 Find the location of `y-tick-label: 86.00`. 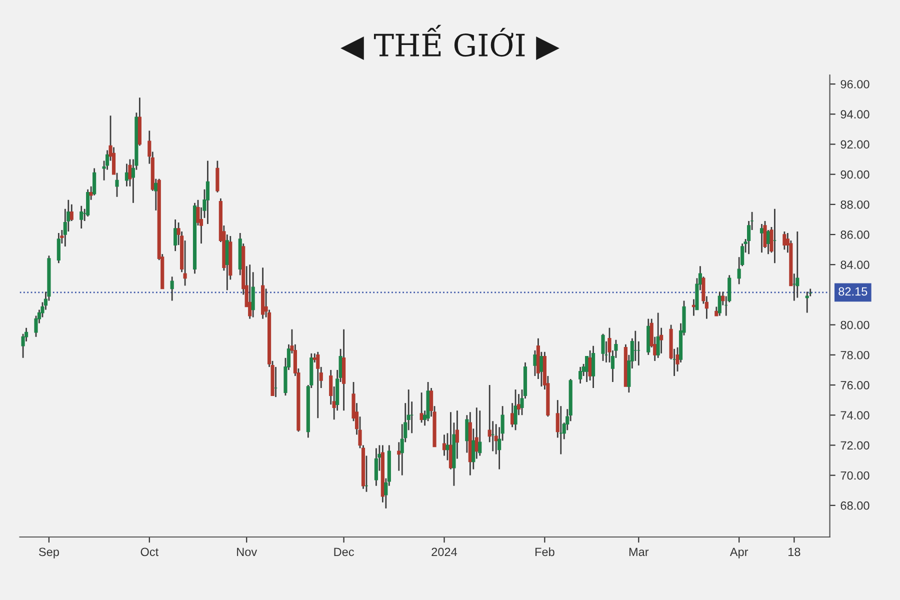

y-tick-label: 86.00 is located at coordinates (855, 234).